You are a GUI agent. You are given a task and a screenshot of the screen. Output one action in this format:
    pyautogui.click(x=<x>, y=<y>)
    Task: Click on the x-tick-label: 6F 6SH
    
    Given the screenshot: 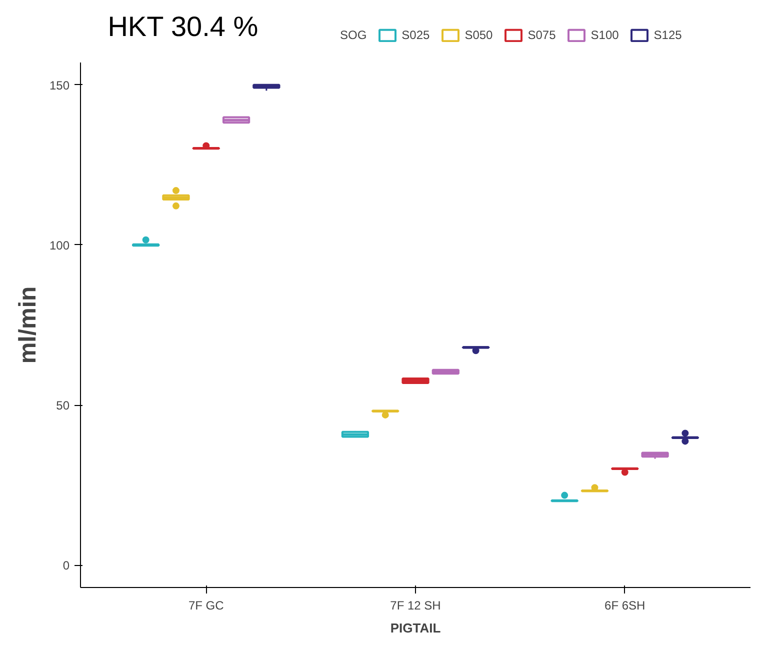 What is the action you would take?
    pyautogui.click(x=625, y=605)
    